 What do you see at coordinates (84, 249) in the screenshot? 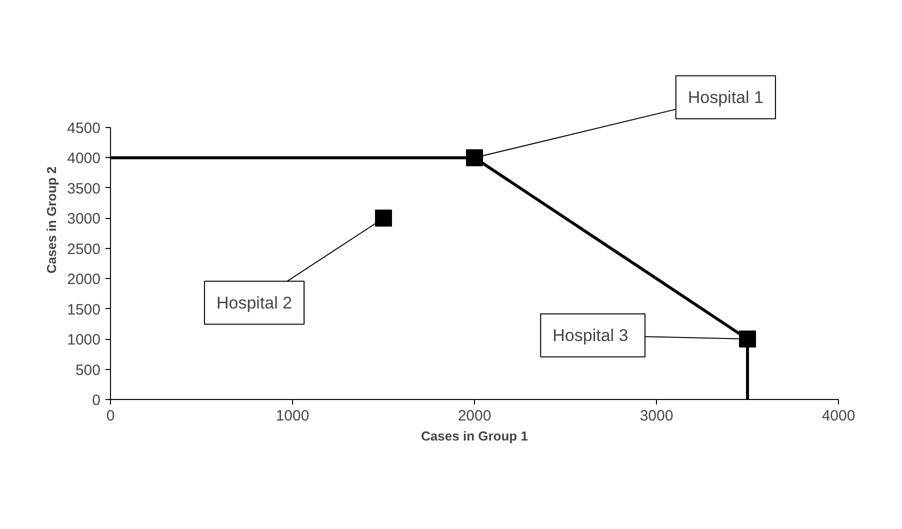
I see `y-tick-label: 2500` at bounding box center [84, 249].